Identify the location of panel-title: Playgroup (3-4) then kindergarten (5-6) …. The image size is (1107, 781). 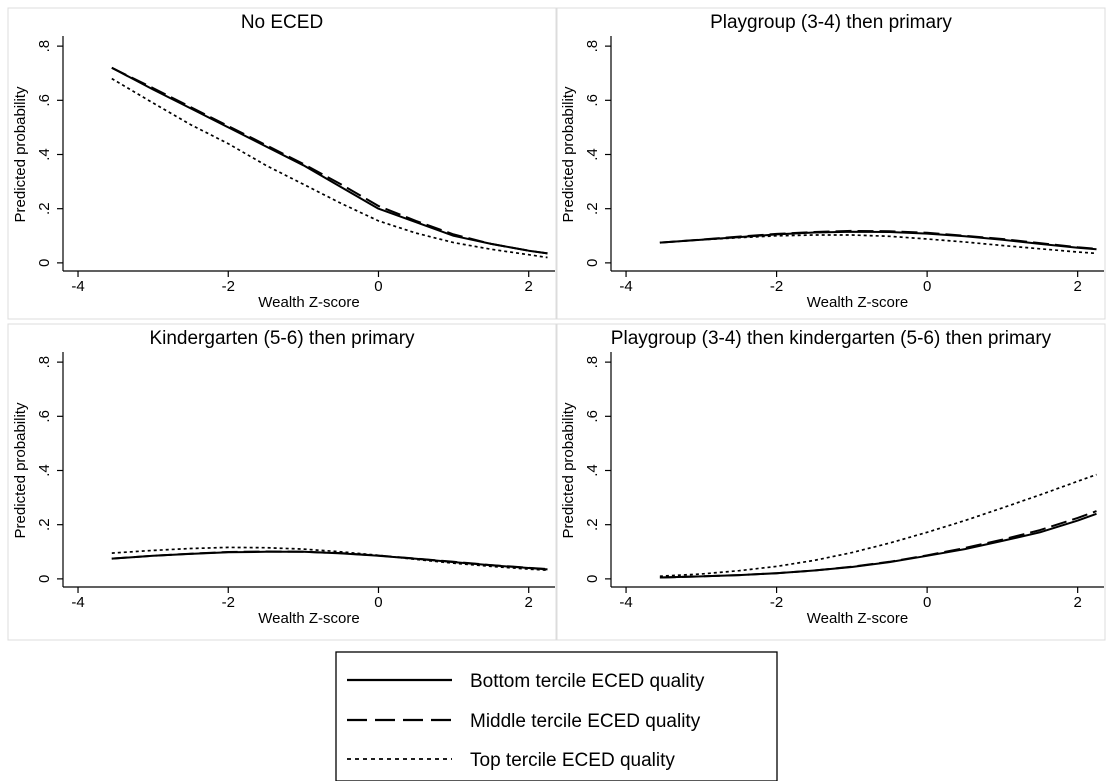
(831, 338).